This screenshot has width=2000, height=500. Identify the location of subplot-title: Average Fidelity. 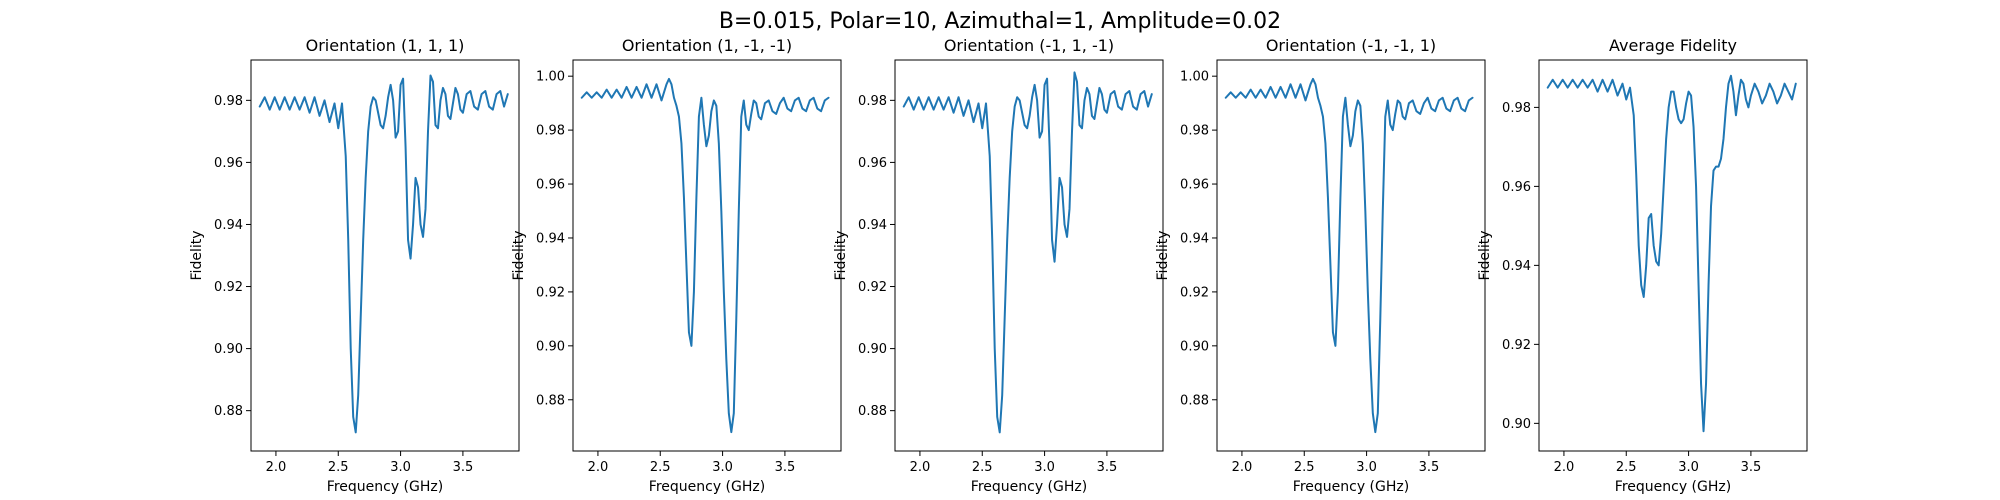
(1673, 45).